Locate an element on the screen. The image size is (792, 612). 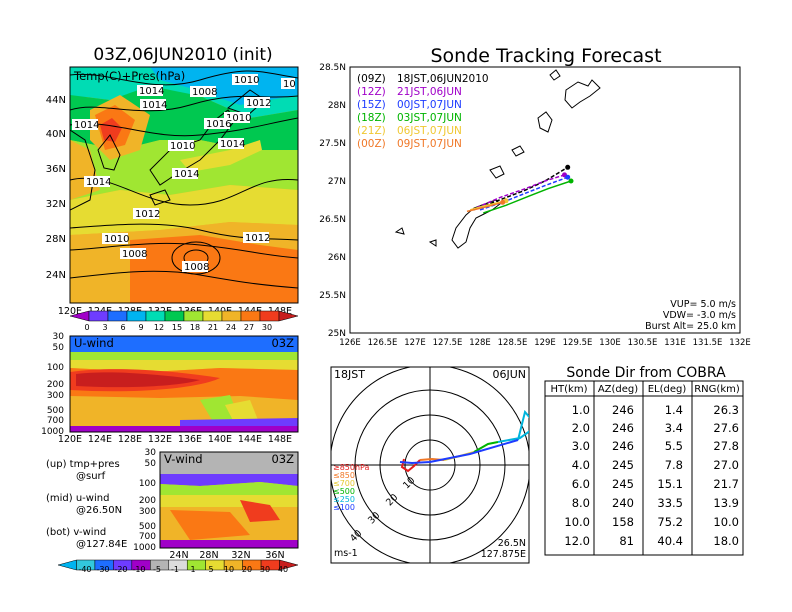
pressure-label: 10 is located at coordinates (289, 84).